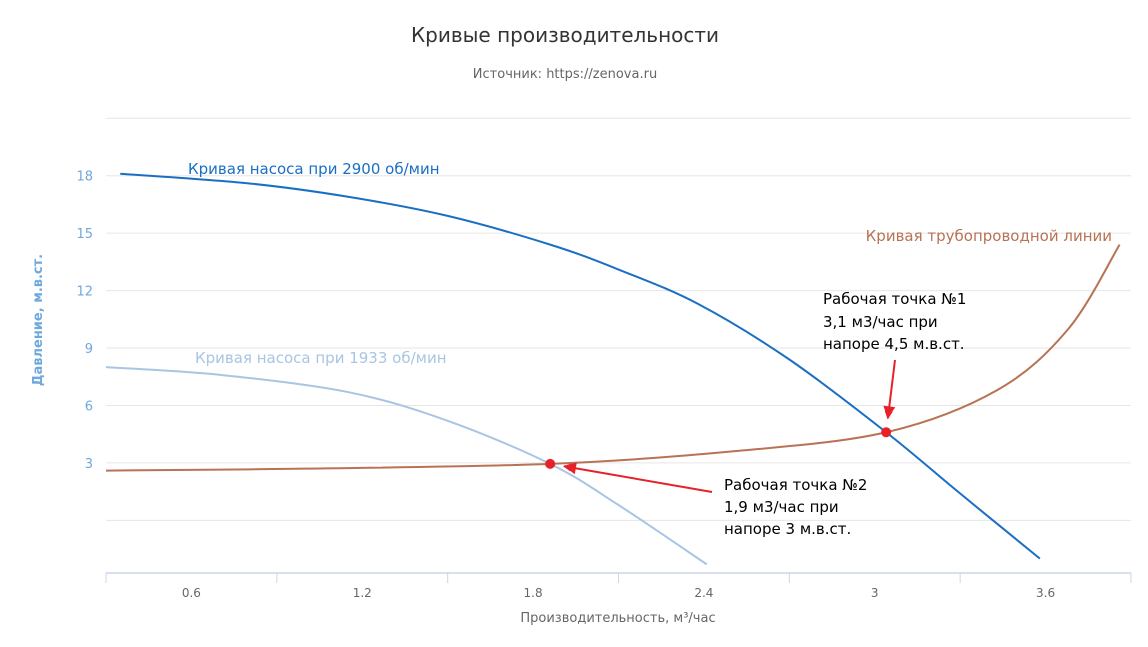 The image size is (1148, 647). What do you see at coordinates (314, 169) in the screenshot?
I see `series-label-2900: Кривая насоса при 2900 об/мин` at bounding box center [314, 169].